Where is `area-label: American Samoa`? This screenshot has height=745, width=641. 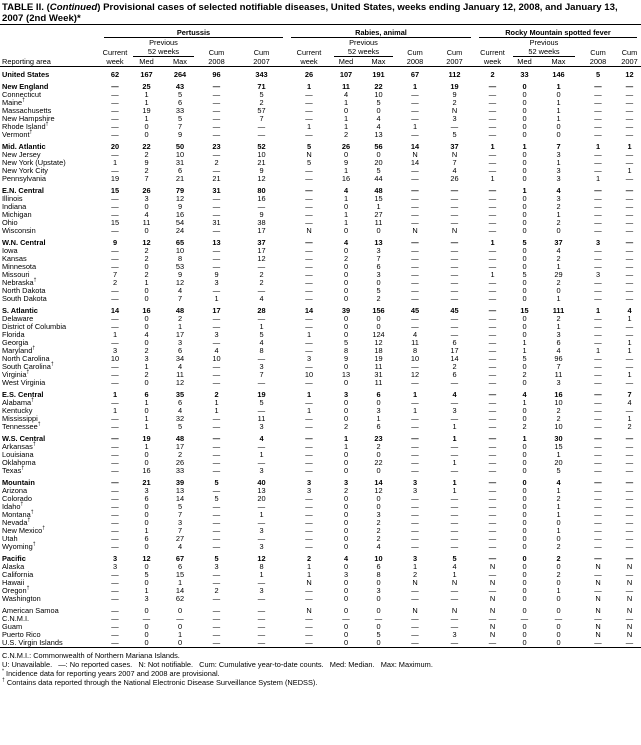
area-label: American Samoa is located at coordinates (30, 610).